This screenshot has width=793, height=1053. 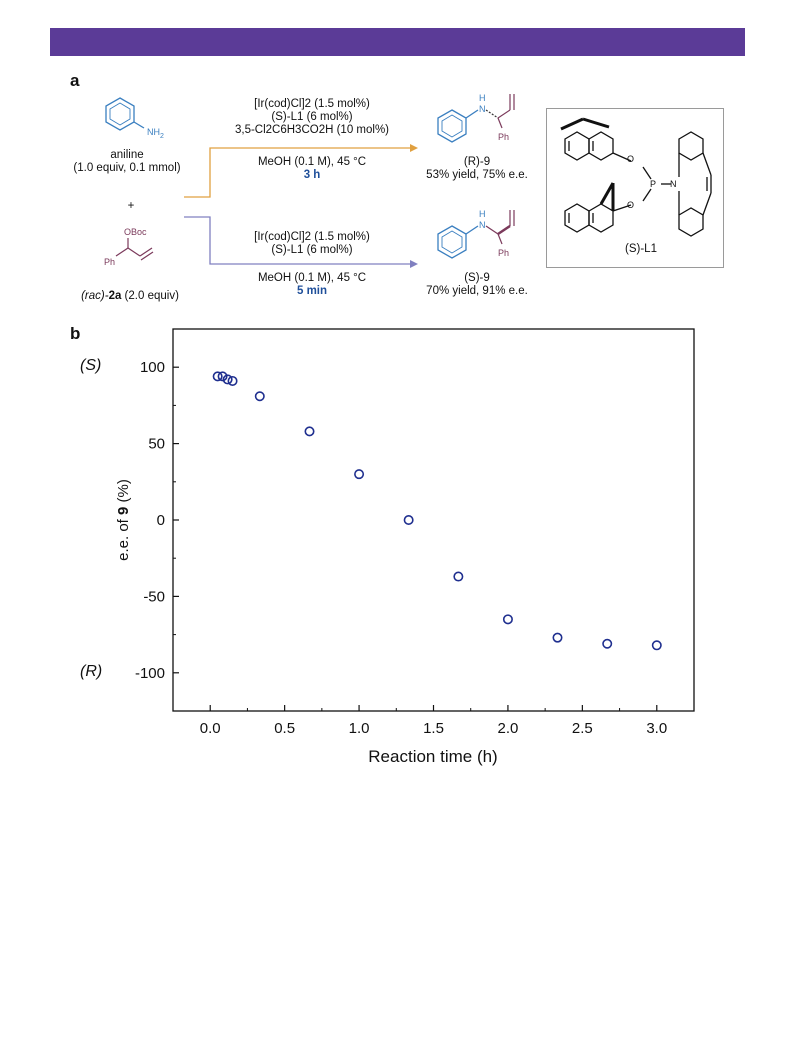 What do you see at coordinates (482, 214) in the screenshot?
I see `product-bottom-nh-h: H` at bounding box center [482, 214].